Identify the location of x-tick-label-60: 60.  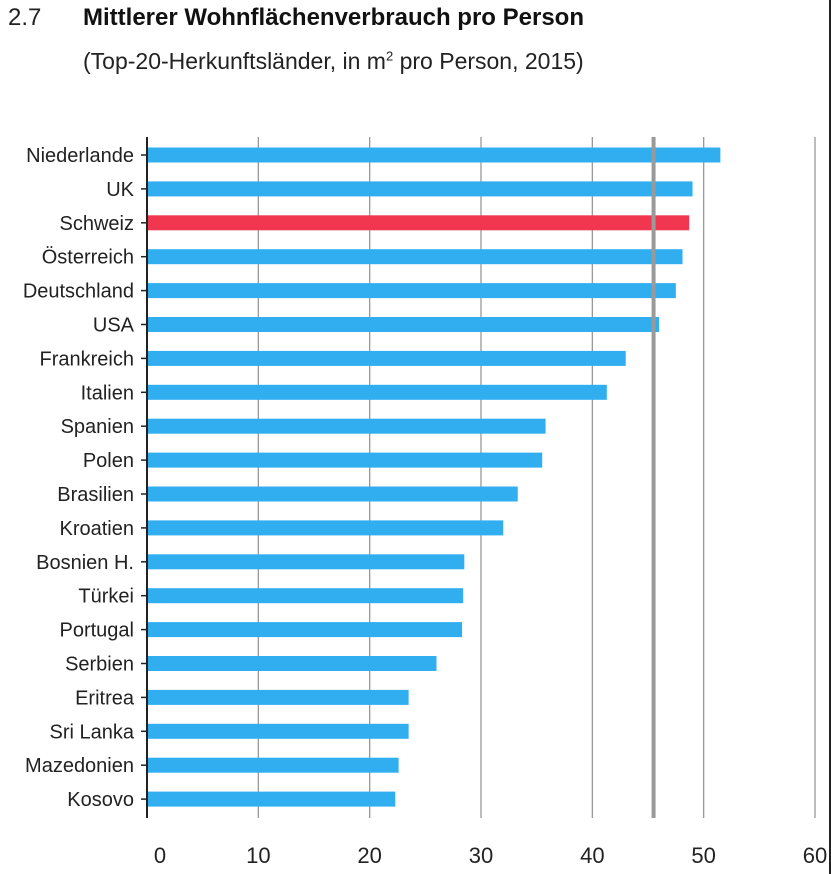
(815, 855).